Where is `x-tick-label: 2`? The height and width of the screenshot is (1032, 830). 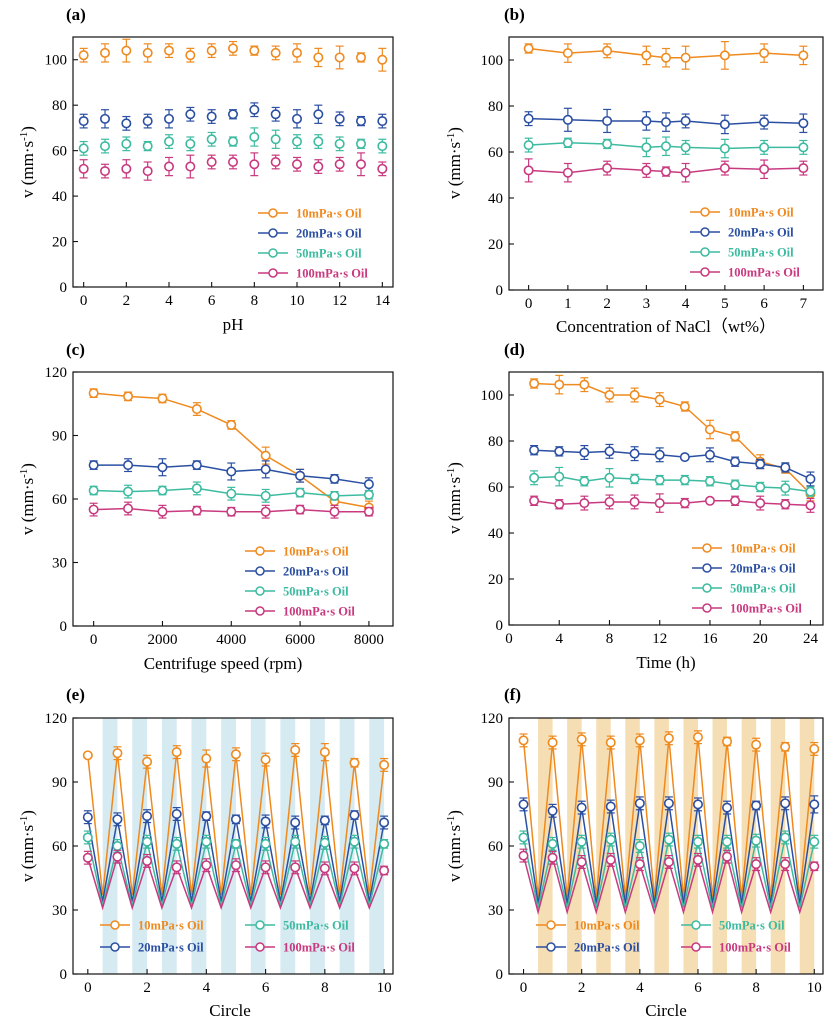 x-tick-label: 2 is located at coordinates (127, 301).